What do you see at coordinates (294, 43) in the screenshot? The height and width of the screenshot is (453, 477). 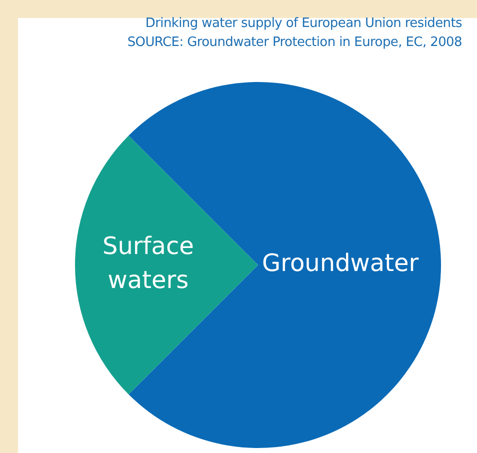 I see `source-note: SOURCE: Groundwater Protection in Europe, EC, 2008` at bounding box center [294, 43].